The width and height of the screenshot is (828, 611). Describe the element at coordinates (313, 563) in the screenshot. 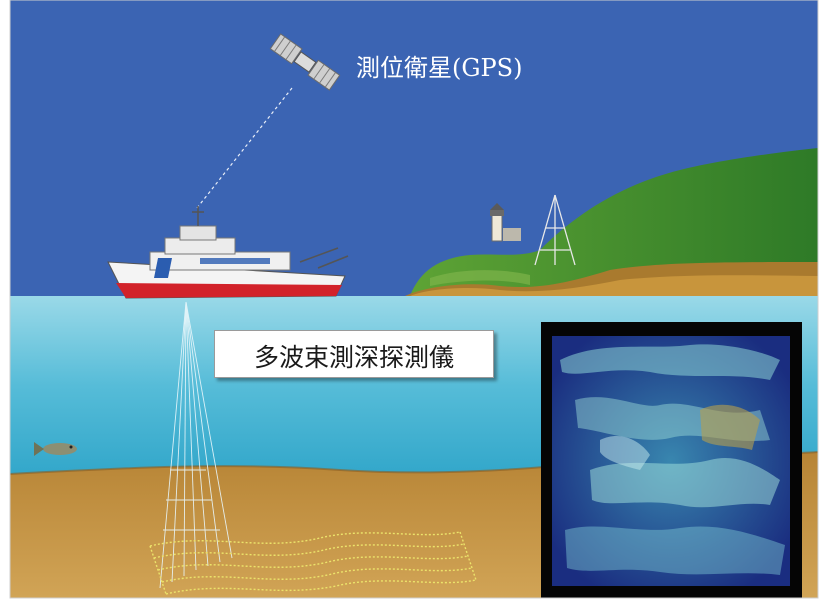

I see `survey-swath` at that location.